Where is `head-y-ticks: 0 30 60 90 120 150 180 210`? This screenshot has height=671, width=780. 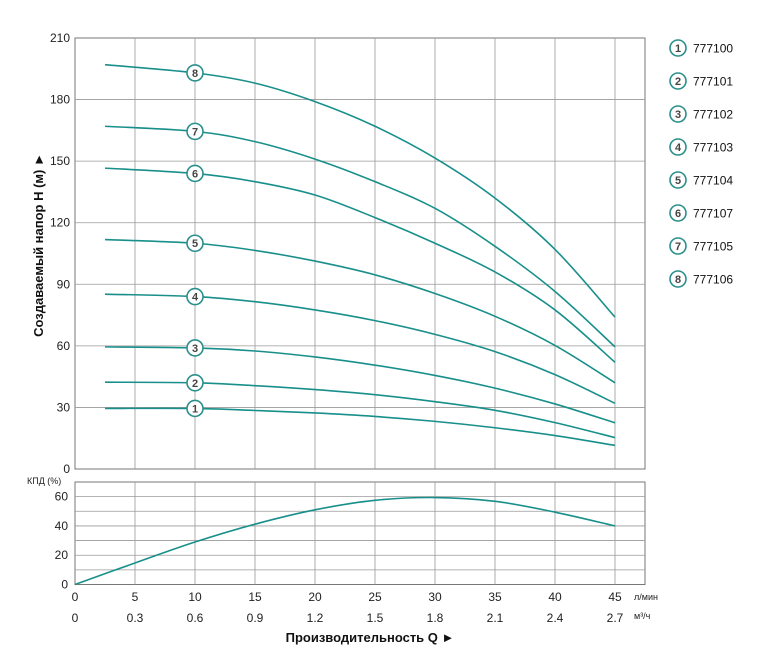
head-y-ticks: 0 30 60 90 120 150 180 210 is located at coordinates (60, 253).